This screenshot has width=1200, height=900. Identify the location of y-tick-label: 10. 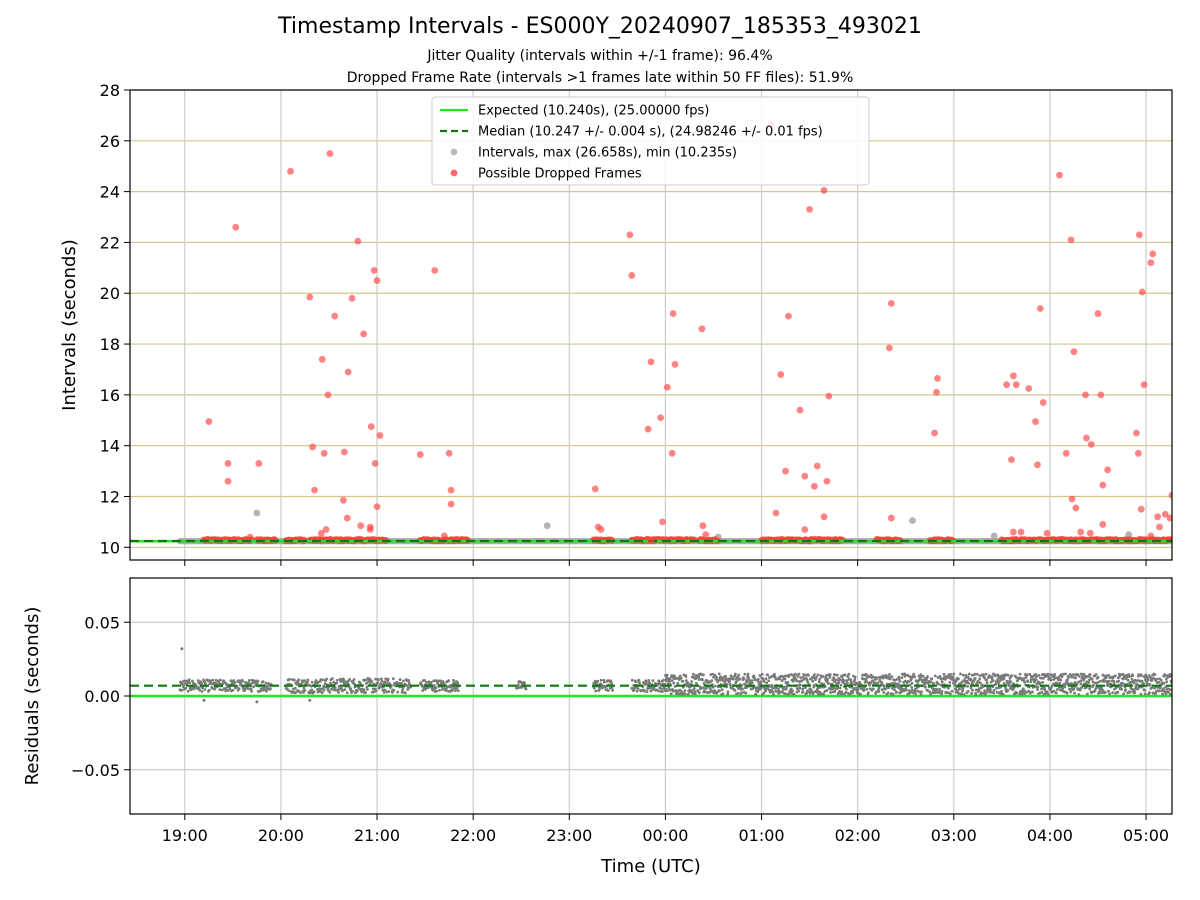
(110, 547).